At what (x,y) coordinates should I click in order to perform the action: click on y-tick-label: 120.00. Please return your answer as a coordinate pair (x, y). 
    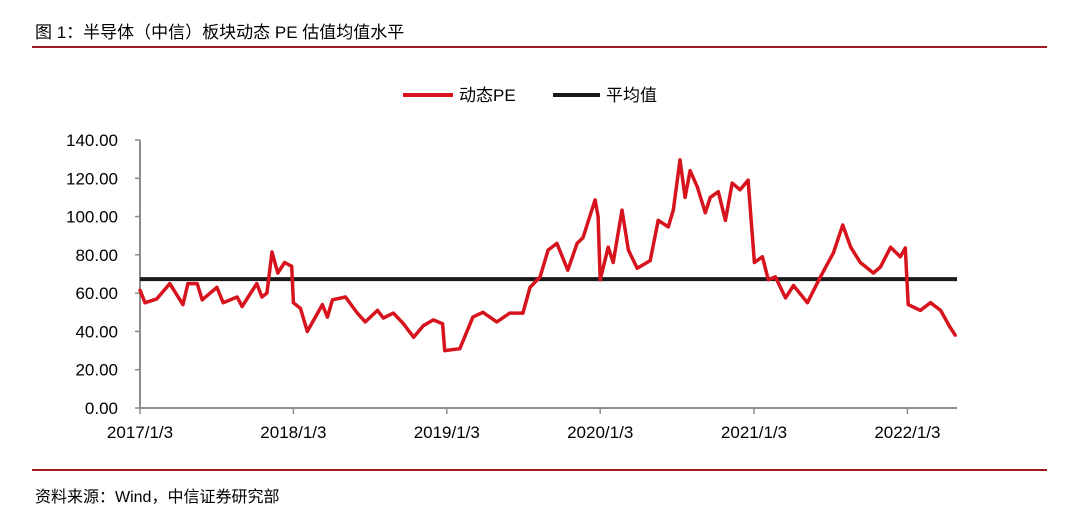
    Looking at the image, I should click on (92, 178).